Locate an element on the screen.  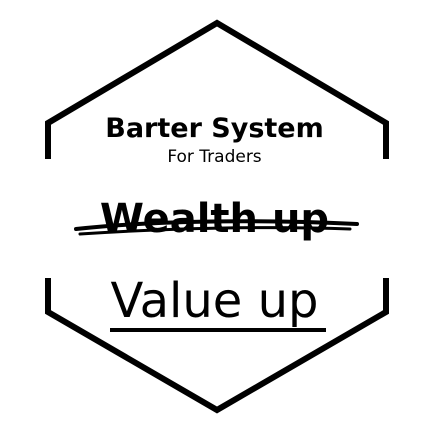
struck-text: Wealth up is located at coordinates (214, 219).